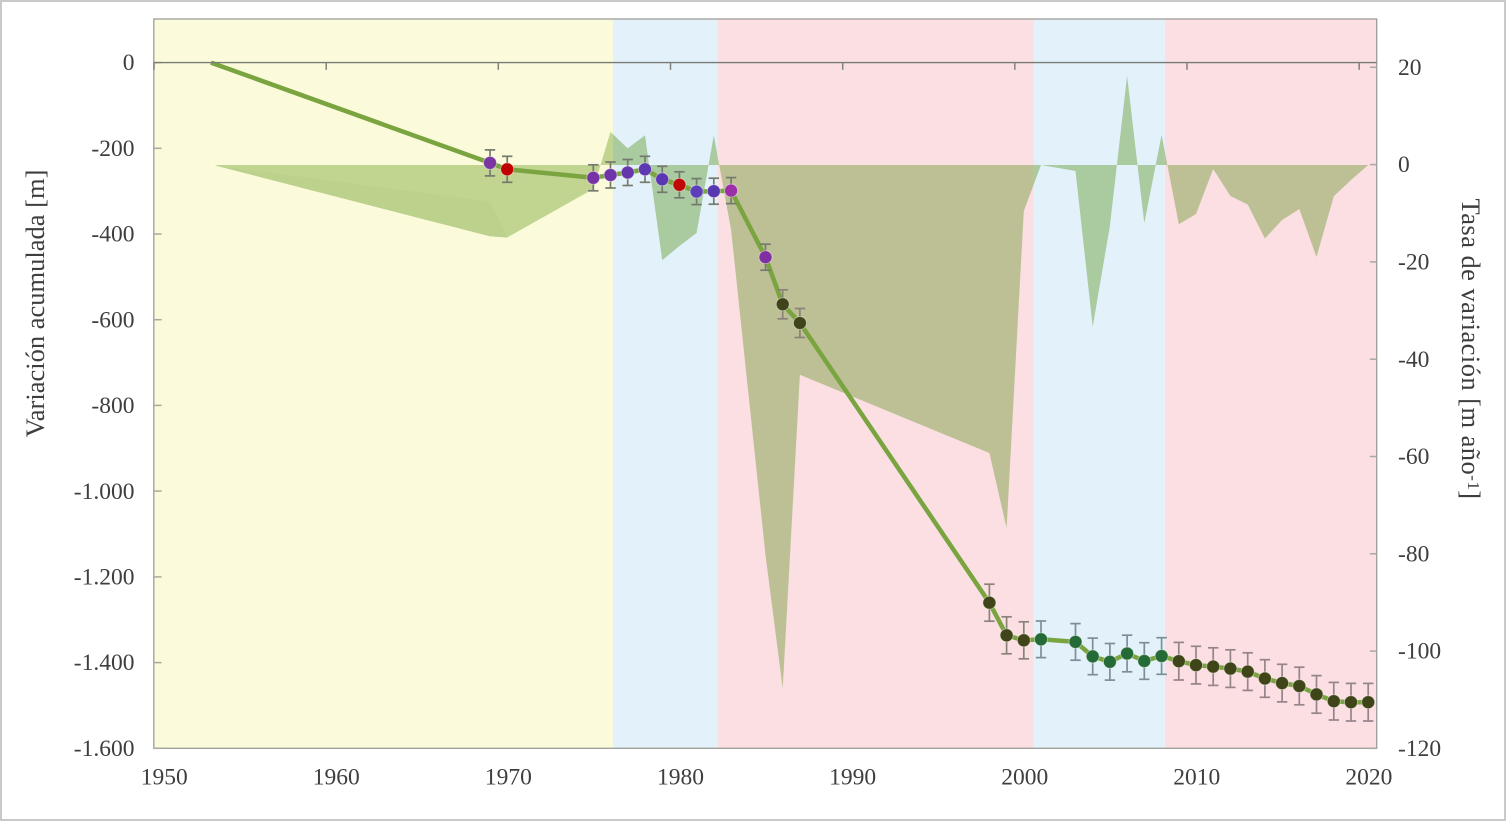 The height and width of the screenshot is (826, 1506). Describe the element at coordinates (1024, 778) in the screenshot. I see `svg-text: 2000` at that location.